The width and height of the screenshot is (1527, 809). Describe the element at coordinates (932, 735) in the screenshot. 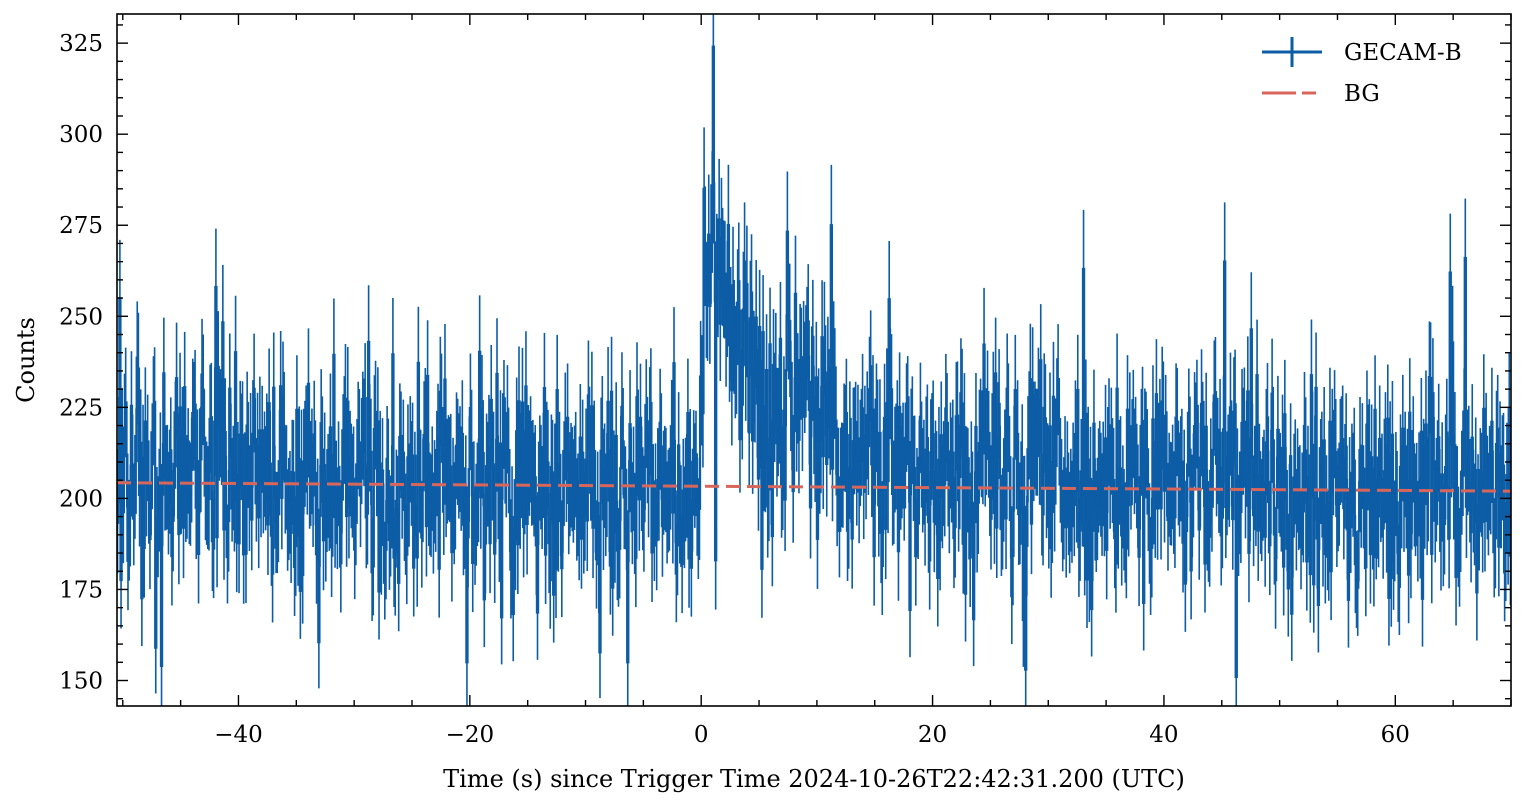

I see `x-tick-label: 20` at that location.